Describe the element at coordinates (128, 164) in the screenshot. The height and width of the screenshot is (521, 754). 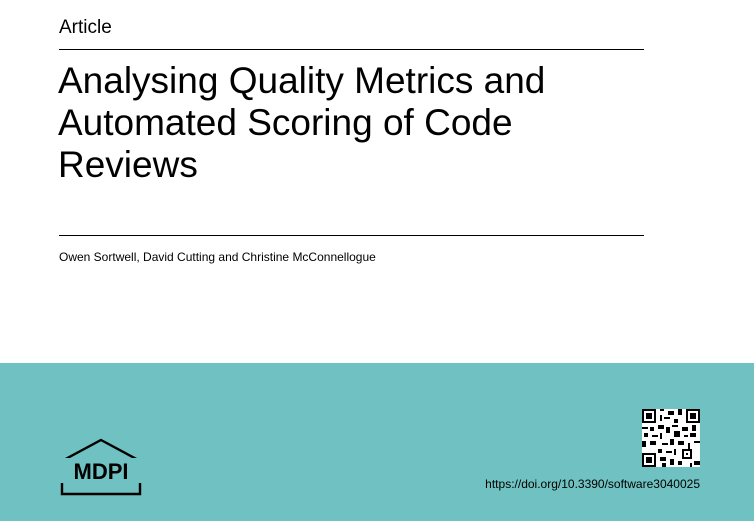
I see `title-line: Reviews` at that location.